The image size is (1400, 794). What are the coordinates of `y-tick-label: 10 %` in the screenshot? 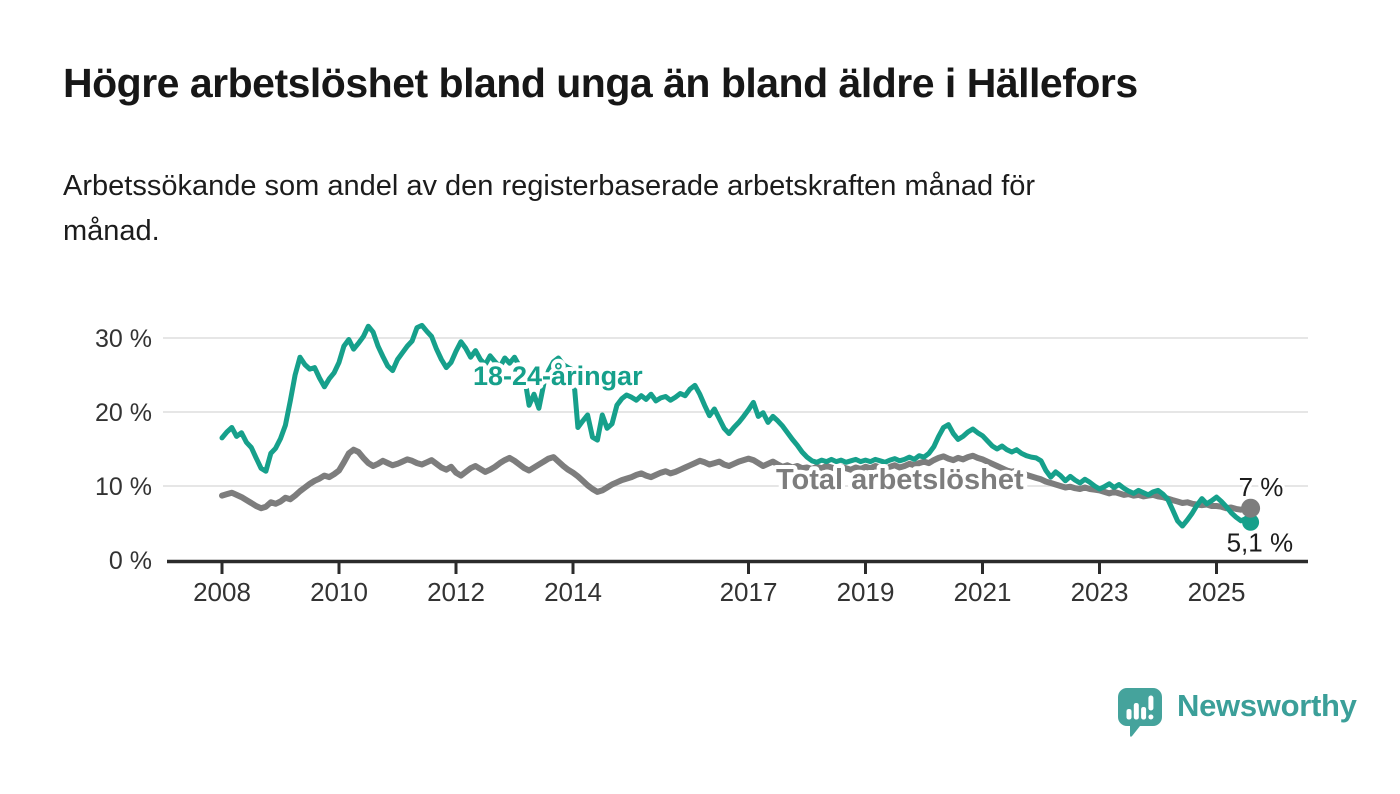 It's located at (123, 487).